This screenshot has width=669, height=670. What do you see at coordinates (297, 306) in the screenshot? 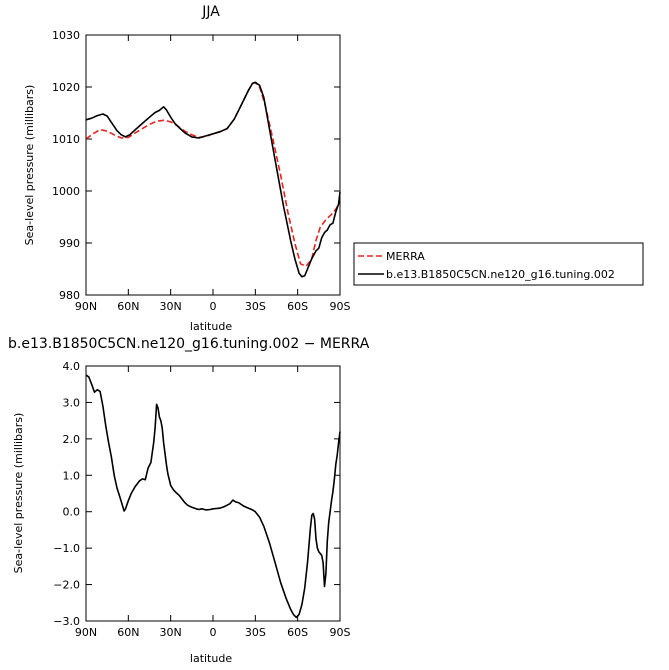
I see `top-x-tick-label: 60S` at bounding box center [297, 306].